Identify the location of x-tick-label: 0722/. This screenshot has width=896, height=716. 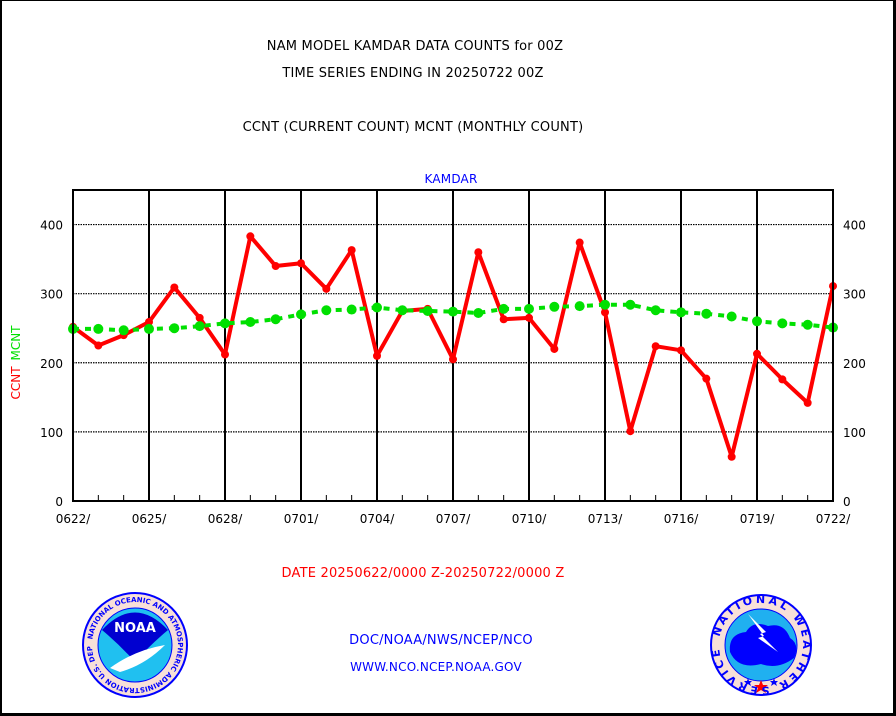
(834, 519).